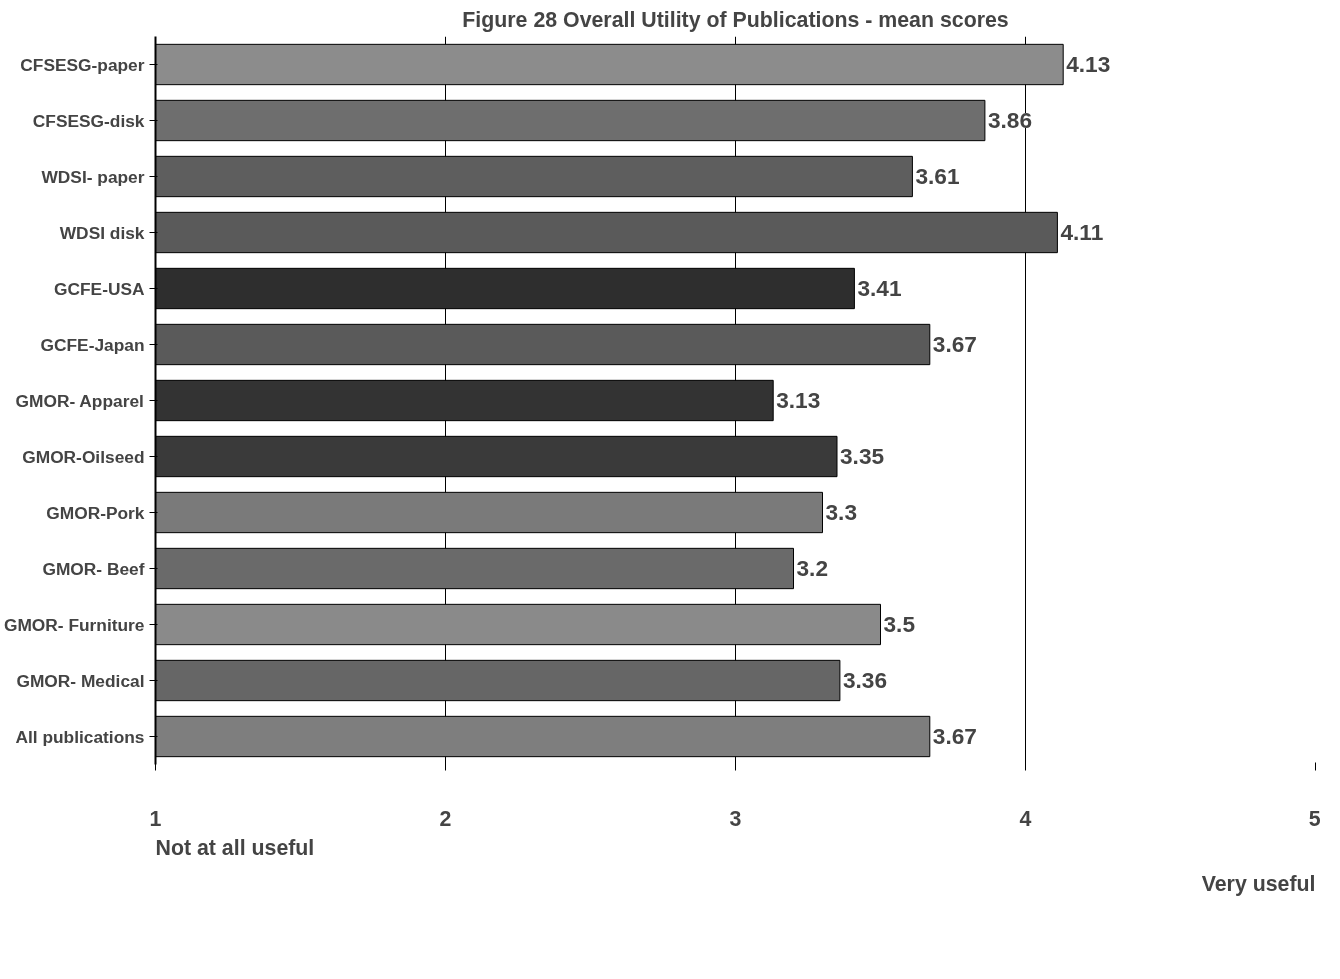 The height and width of the screenshot is (979, 1340). What do you see at coordinates (899, 624) in the screenshot?
I see `data-label: 3.5` at bounding box center [899, 624].